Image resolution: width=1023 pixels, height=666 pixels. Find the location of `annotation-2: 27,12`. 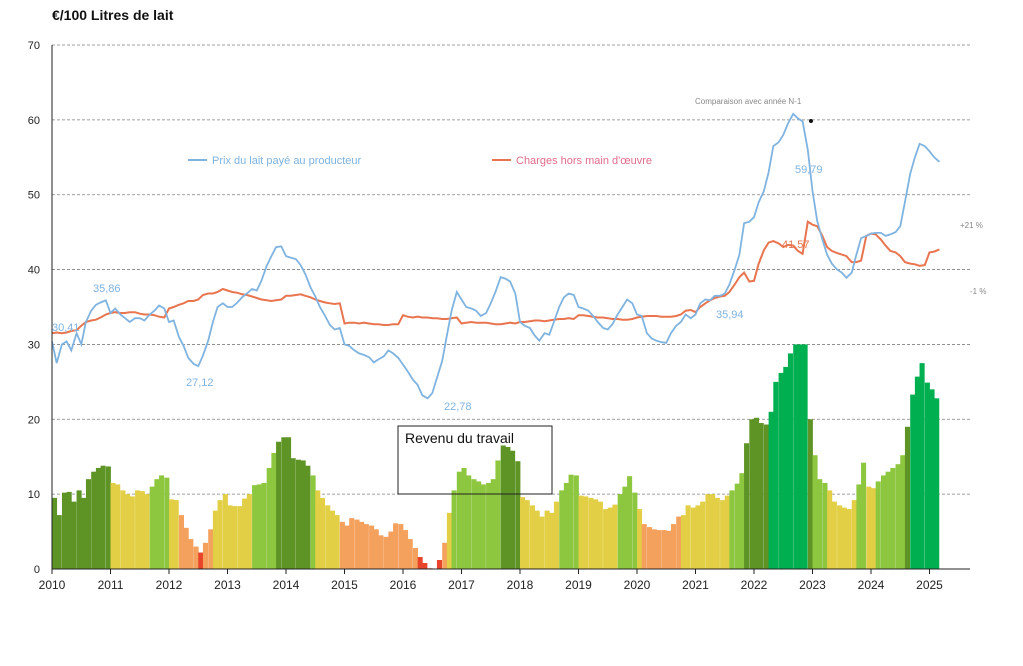

annotation-2: 27,12 is located at coordinates (200, 383).